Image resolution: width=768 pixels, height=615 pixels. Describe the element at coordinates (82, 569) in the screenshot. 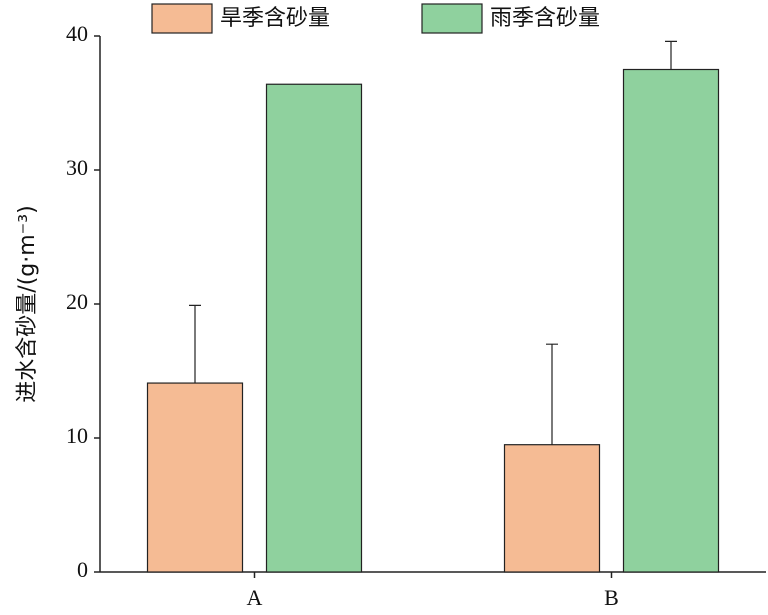

I see `y-tick-label: 0` at that location.